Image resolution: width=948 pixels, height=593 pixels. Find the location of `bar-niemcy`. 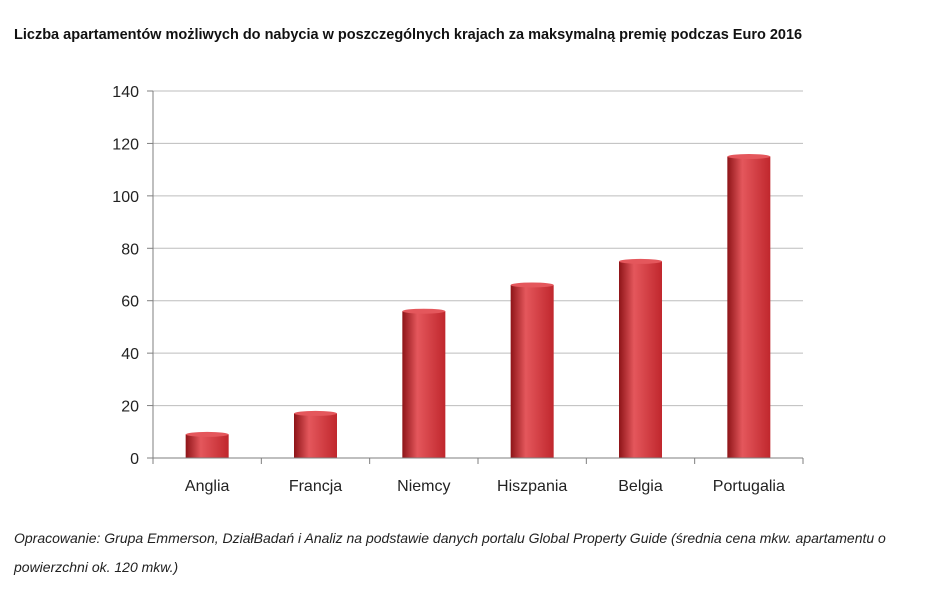

bar-niemcy is located at coordinates (424, 383).